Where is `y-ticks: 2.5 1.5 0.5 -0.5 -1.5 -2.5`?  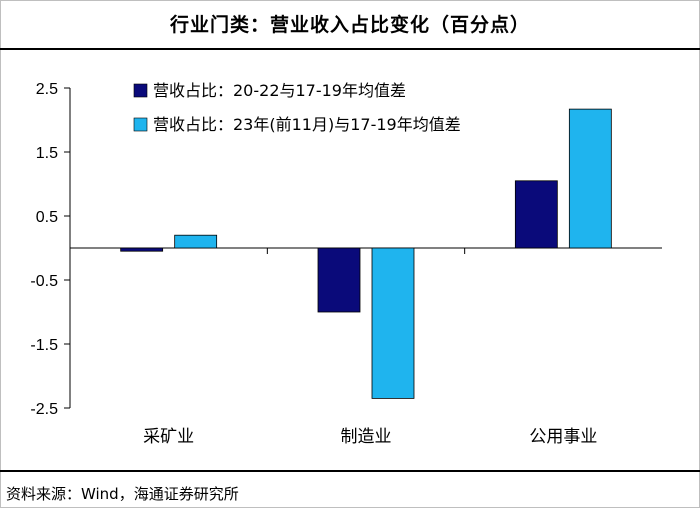
y-ticks: 2.5 1.5 0.5 -0.5 -1.5 -2.5 is located at coordinates (50, 249).